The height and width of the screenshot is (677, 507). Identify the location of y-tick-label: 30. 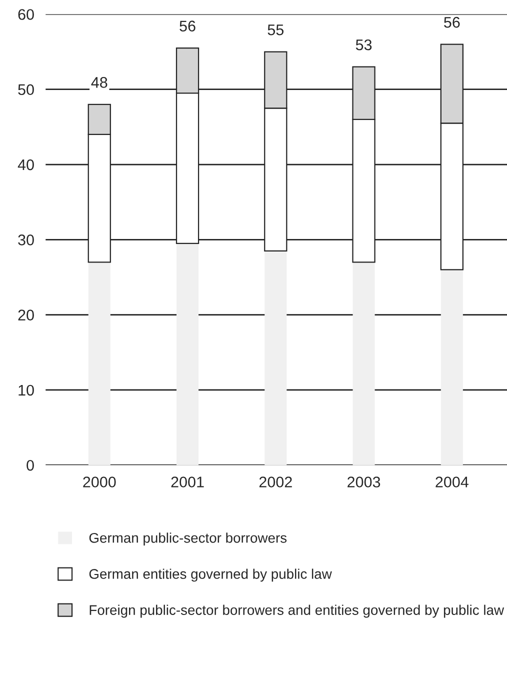
(26, 240).